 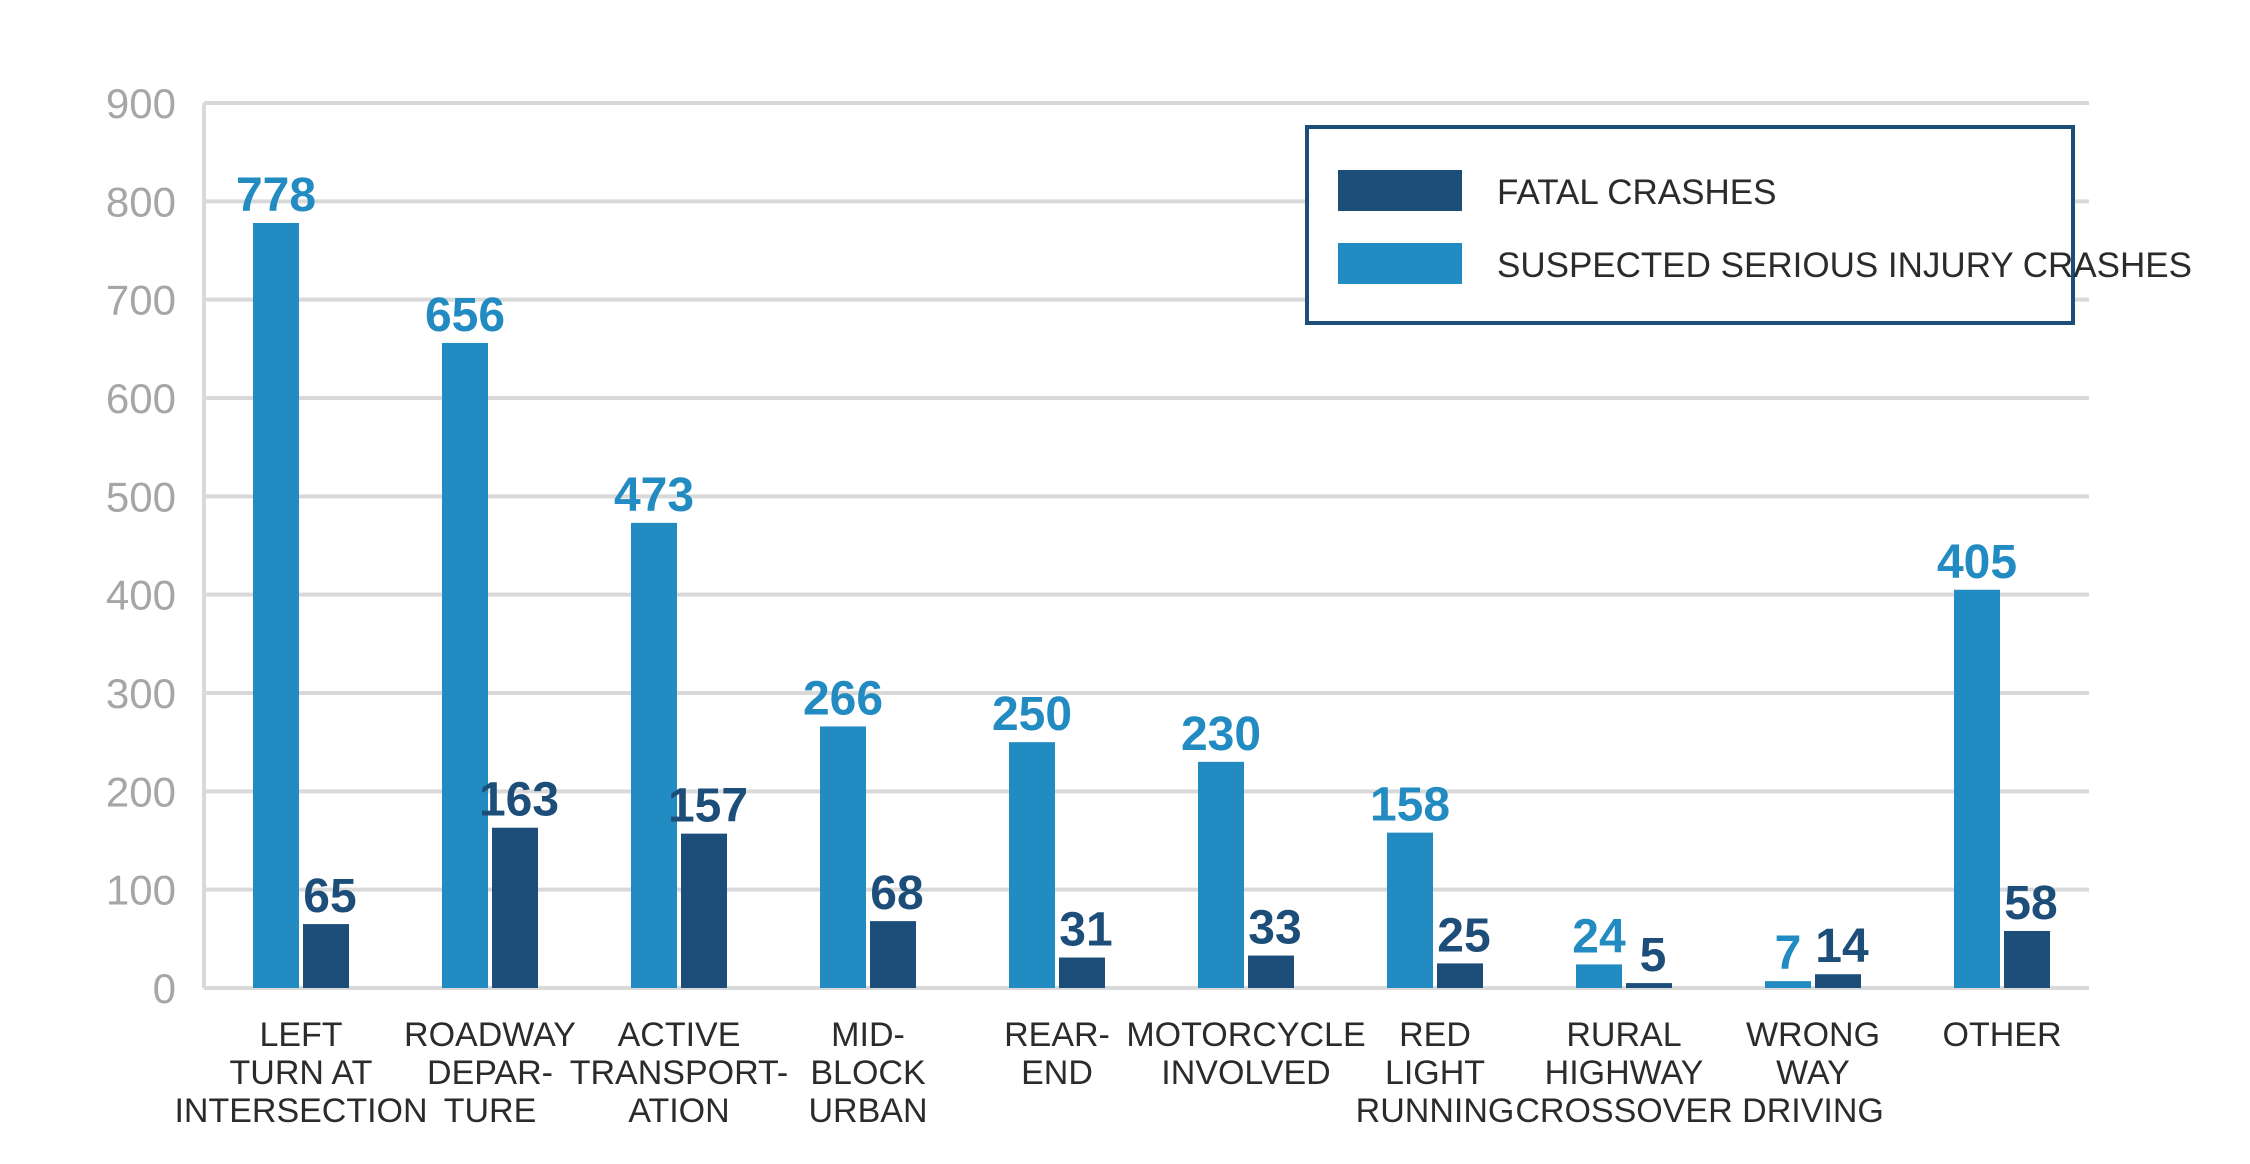 What do you see at coordinates (1623, 1073) in the screenshot?
I see `category-label: RURAL HIGHWAY CROSSOVER` at bounding box center [1623, 1073].